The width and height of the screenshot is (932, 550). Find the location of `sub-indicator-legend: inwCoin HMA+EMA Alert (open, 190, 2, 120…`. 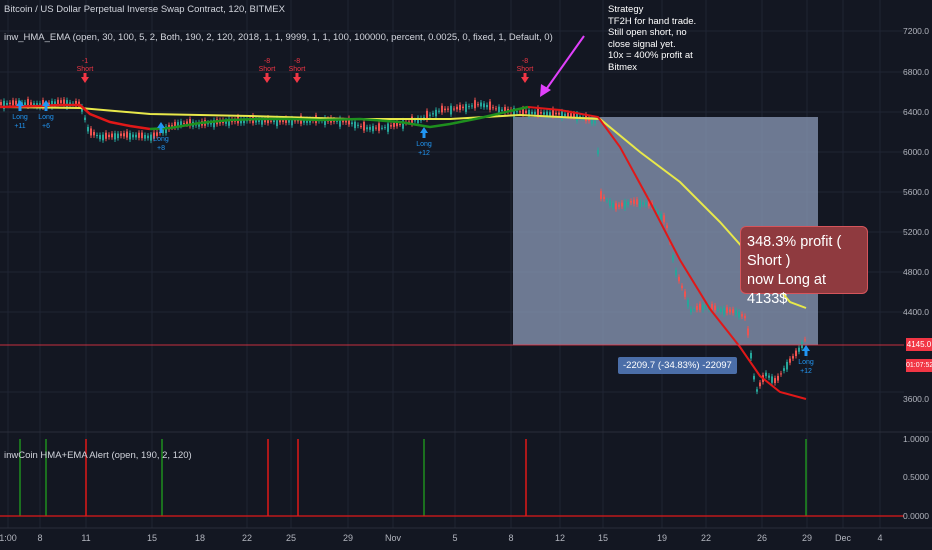

sub-indicator-legend: inwCoin HMA+EMA Alert (open, 190, 2, 120… is located at coordinates (98, 455).